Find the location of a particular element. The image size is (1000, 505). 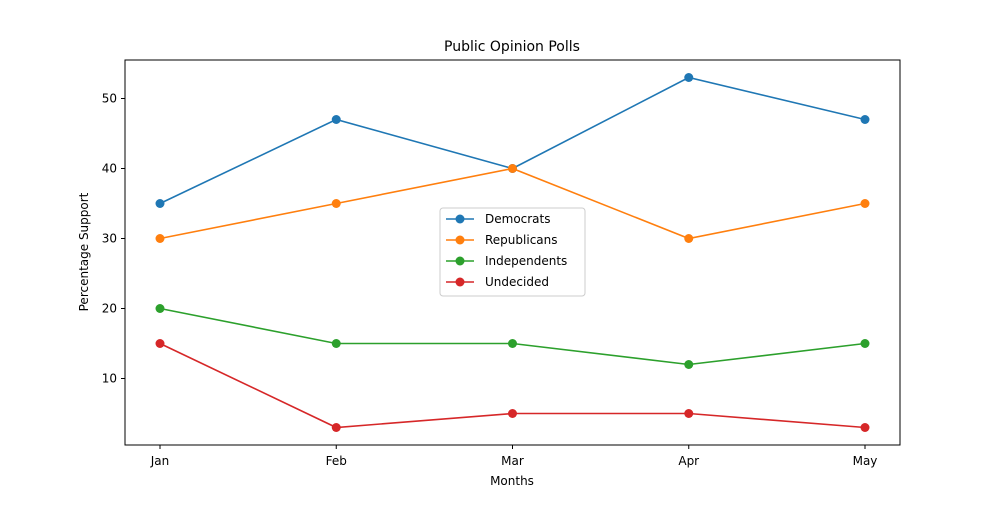

y-tick-label: 40 is located at coordinates (109, 169).